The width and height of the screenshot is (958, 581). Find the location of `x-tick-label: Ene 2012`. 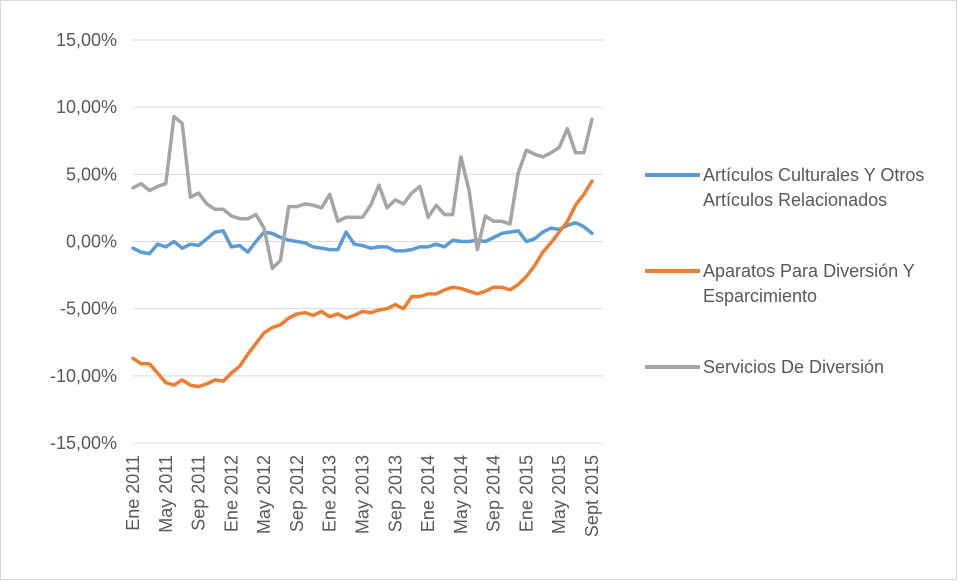

x-tick-label: Ene 2012 is located at coordinates (231, 493).